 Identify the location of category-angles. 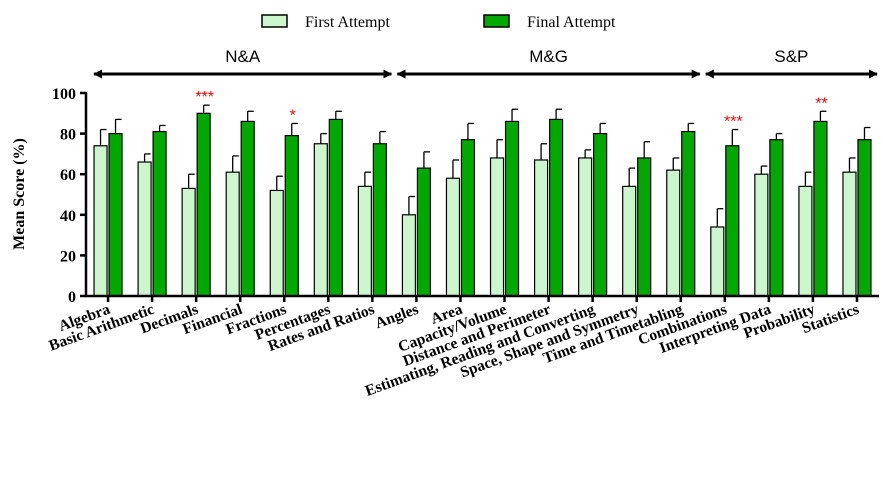
(416, 224).